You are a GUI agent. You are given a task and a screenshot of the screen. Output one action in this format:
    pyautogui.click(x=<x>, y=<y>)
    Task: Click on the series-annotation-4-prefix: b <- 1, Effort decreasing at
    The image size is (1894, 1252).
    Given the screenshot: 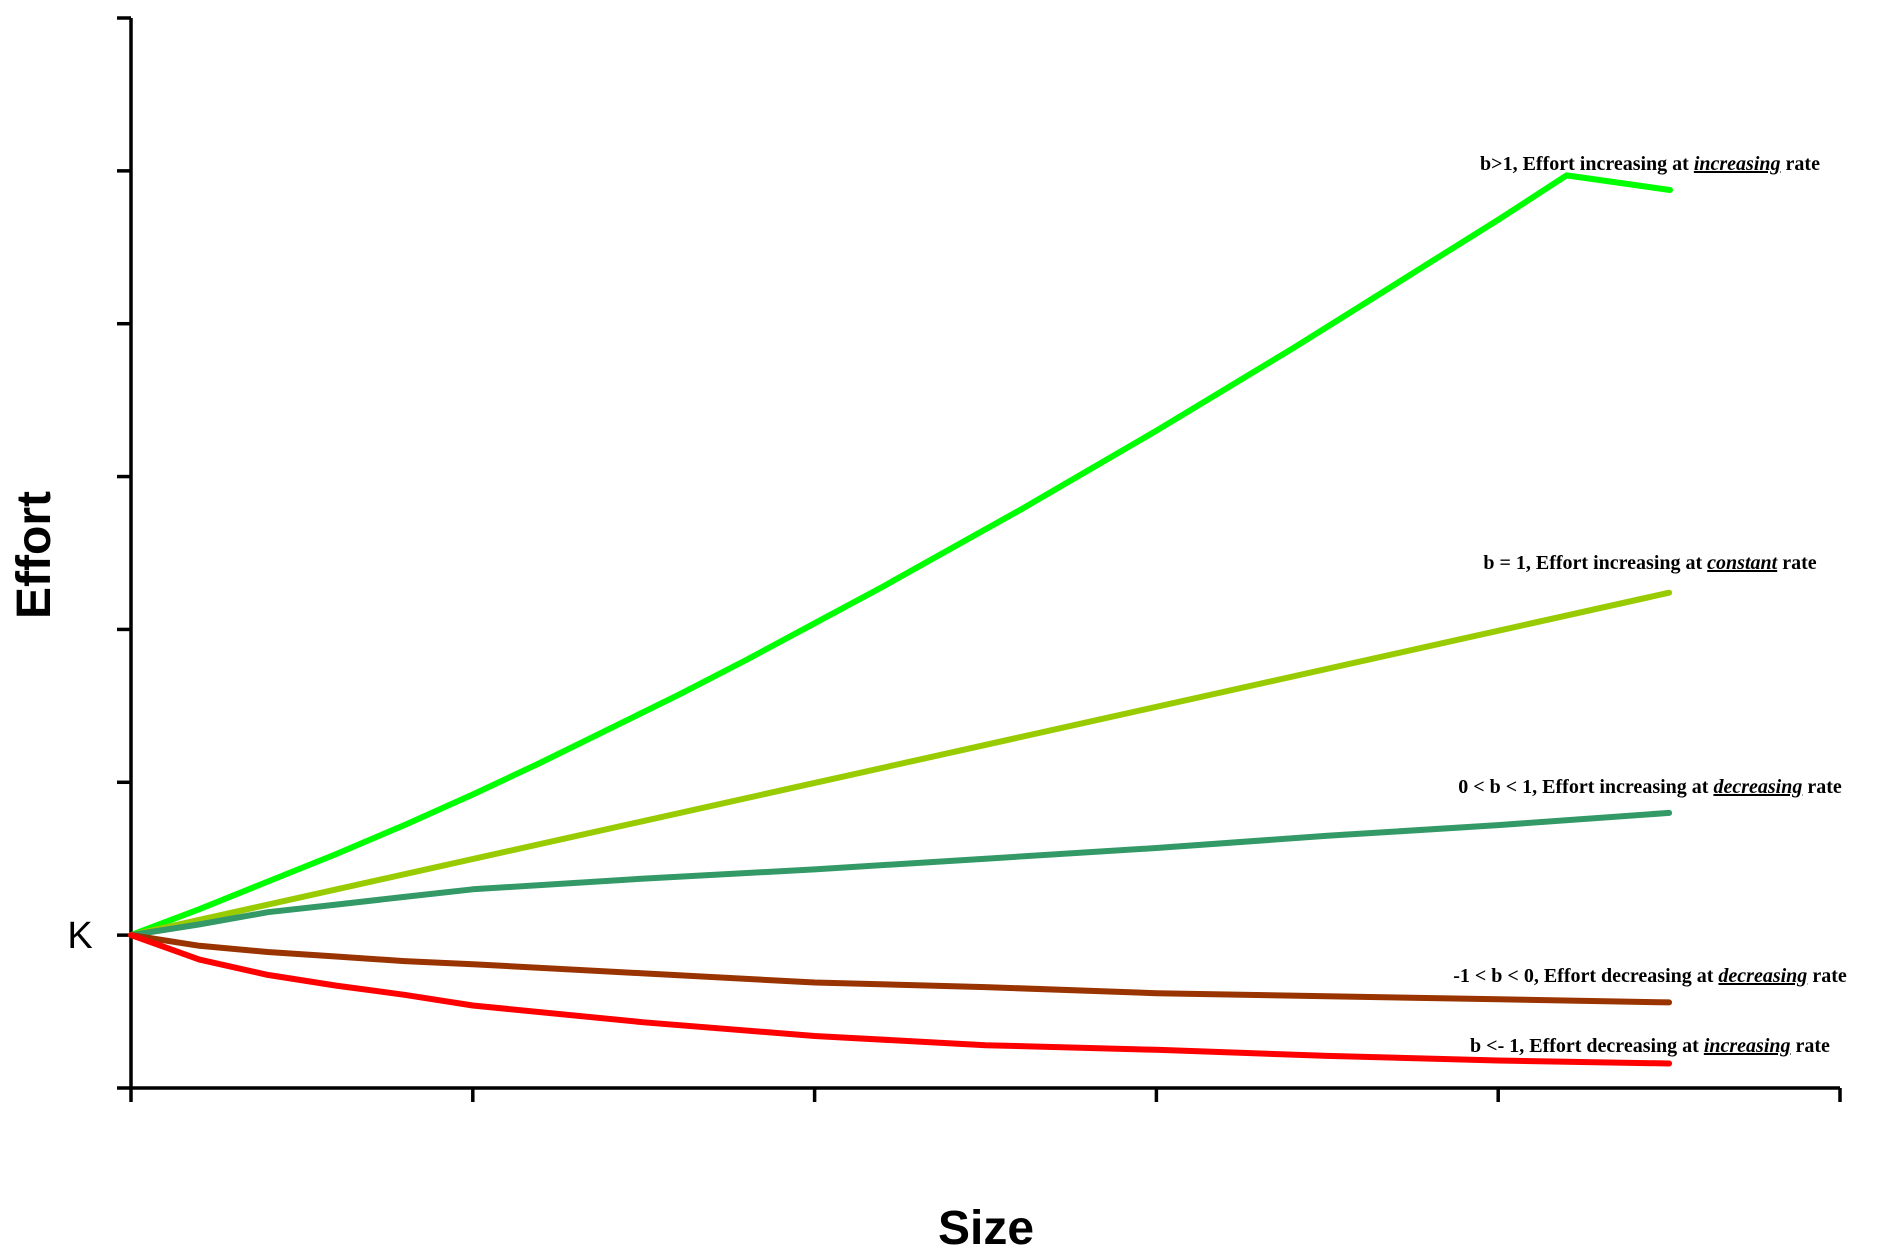 What is the action you would take?
    pyautogui.click(x=1587, y=1046)
    